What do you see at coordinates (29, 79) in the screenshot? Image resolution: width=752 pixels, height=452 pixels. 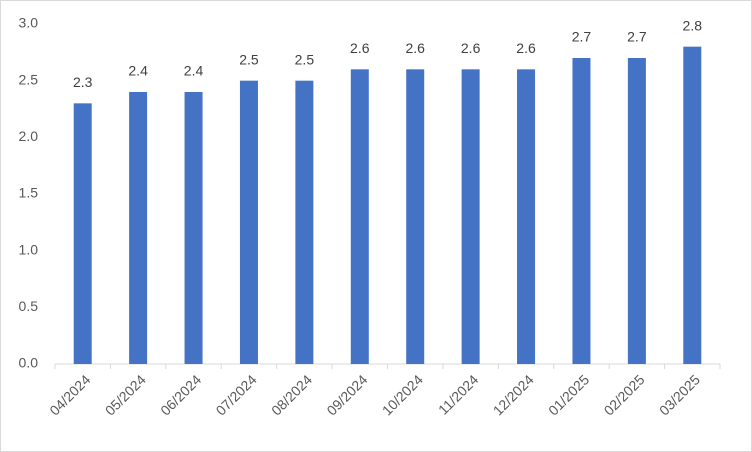 I see `y-tick-label: 2.5` at bounding box center [29, 79].